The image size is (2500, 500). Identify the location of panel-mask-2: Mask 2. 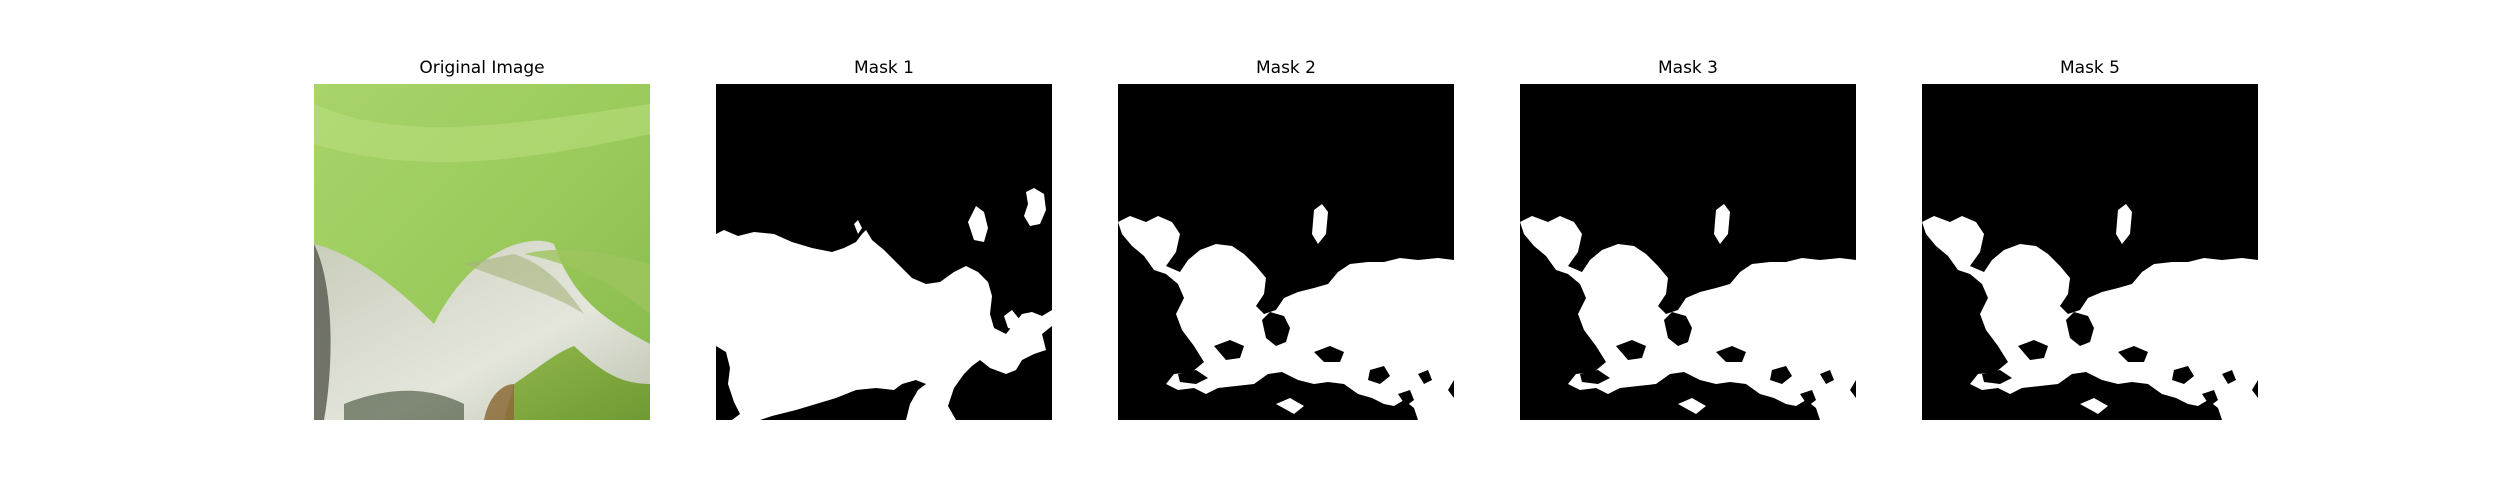
(1286, 250).